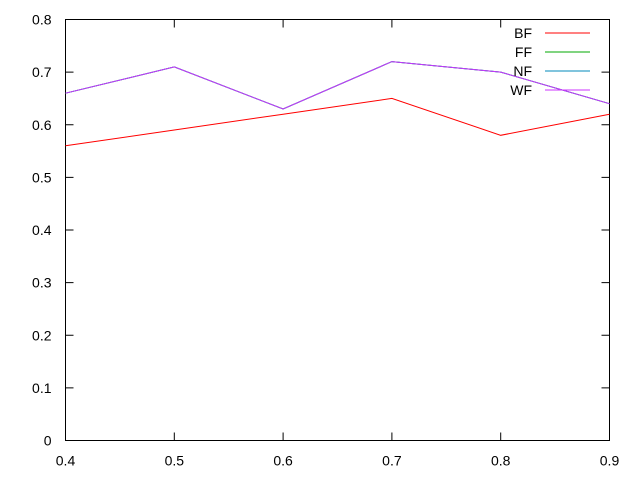 This screenshot has width=640, height=480. What do you see at coordinates (522, 71) in the screenshot?
I see `legend-label-nf: NF` at bounding box center [522, 71].